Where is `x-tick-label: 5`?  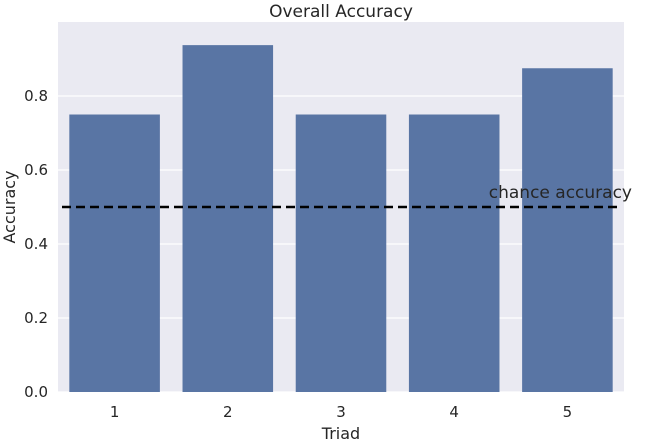
x-tick-label: 5 is located at coordinates (568, 412).